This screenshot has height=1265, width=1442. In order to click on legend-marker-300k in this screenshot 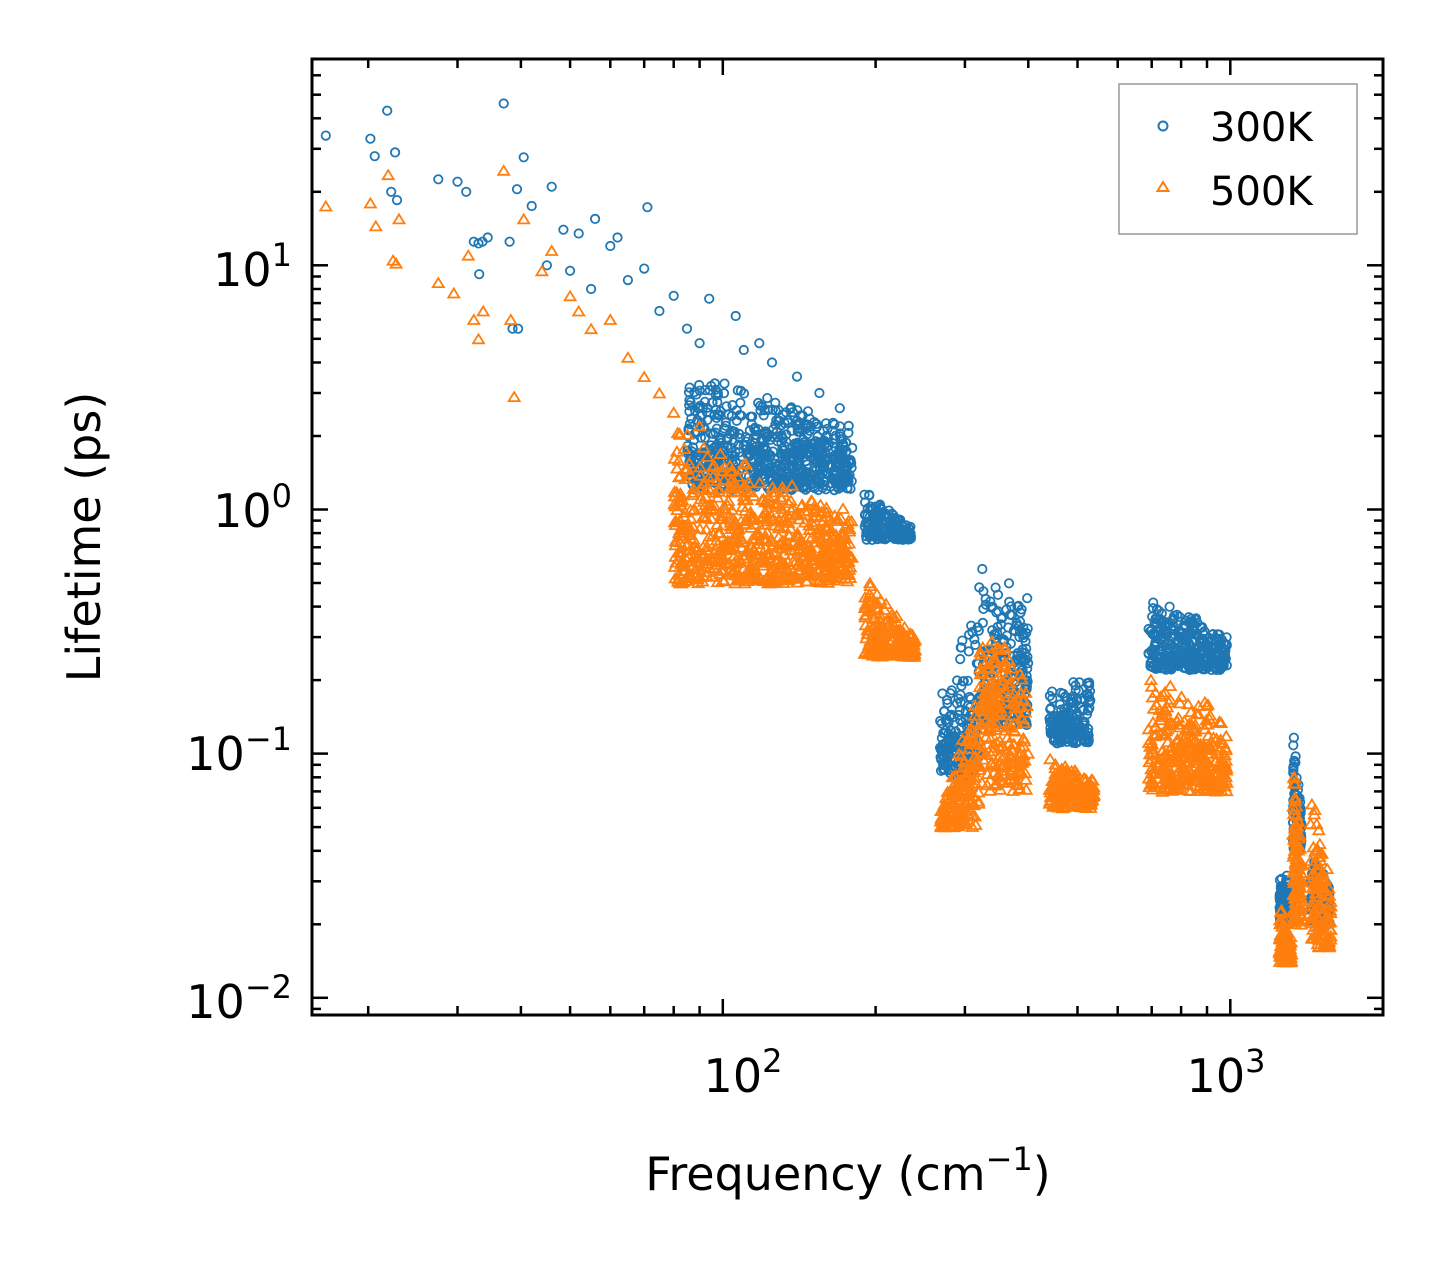, I will do `click(1163, 126)`.